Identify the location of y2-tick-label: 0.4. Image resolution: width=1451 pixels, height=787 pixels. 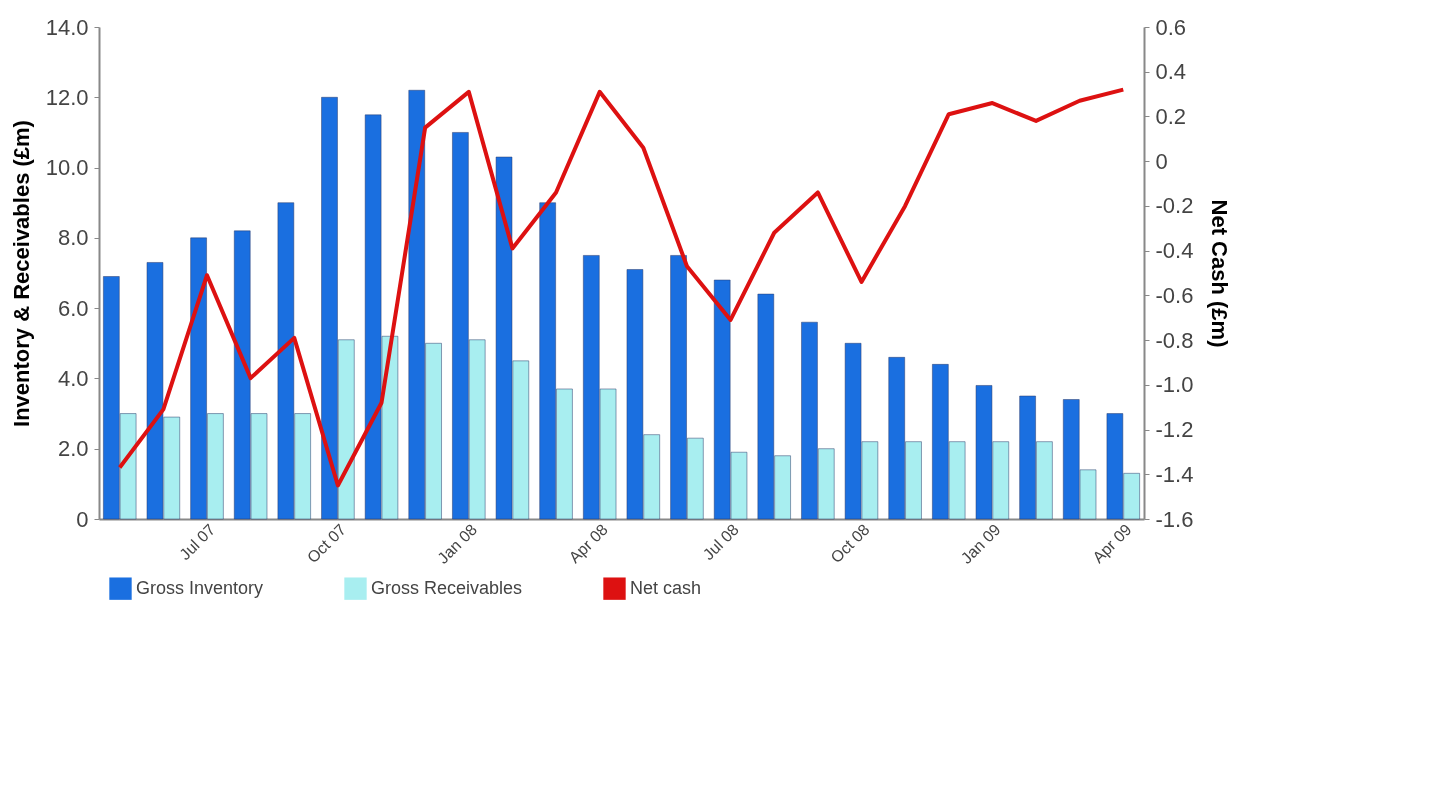
(1171, 72).